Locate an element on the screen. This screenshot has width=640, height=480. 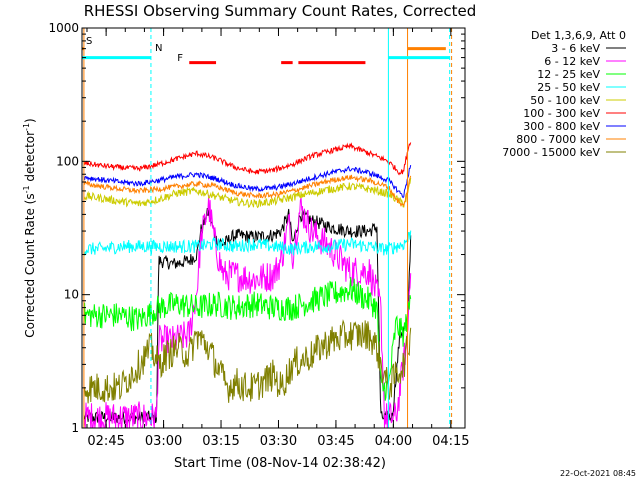
flare-label: F is located at coordinates (180, 58).